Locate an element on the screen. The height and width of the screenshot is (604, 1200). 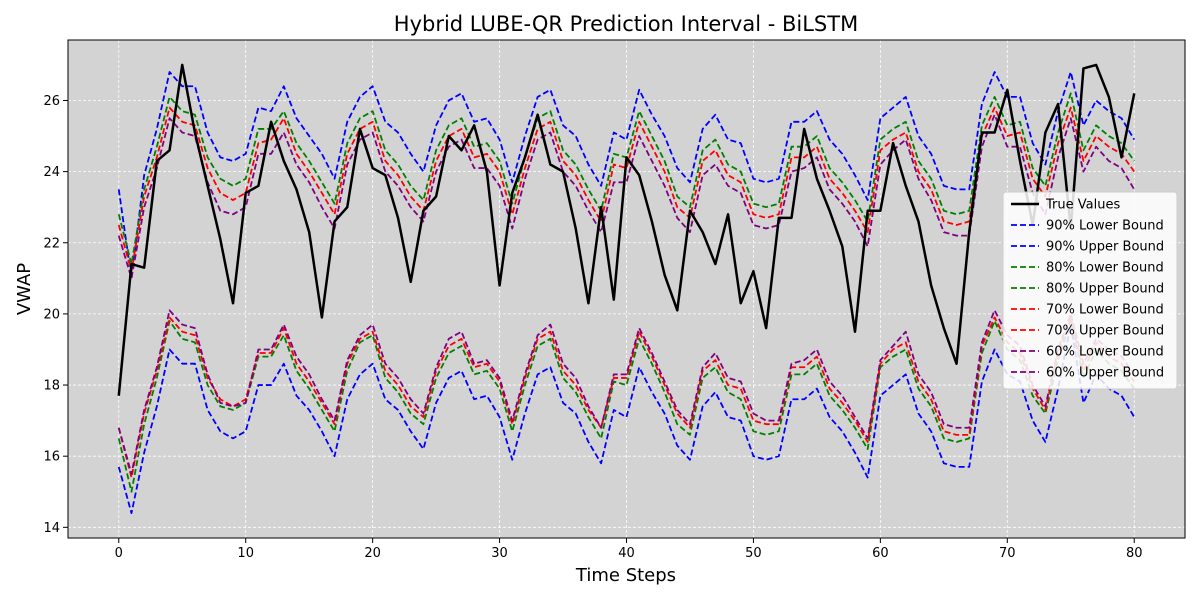
y-tick-label: 16 is located at coordinates (51, 457).